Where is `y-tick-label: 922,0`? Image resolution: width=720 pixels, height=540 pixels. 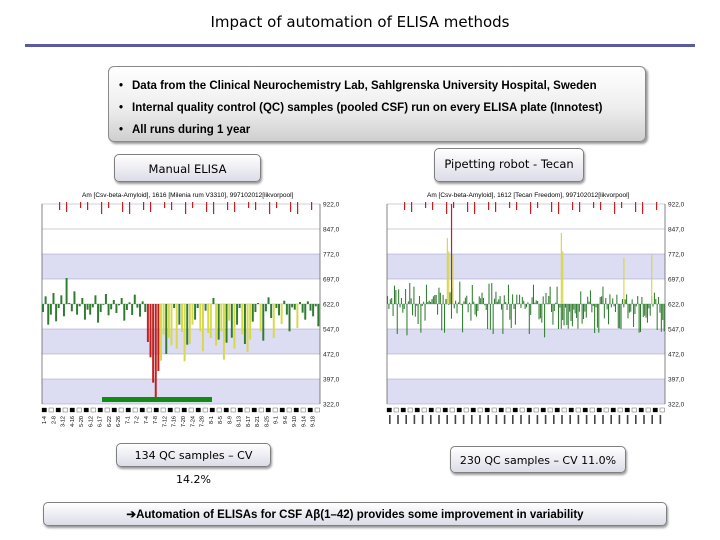
y-tick-label: 922,0 is located at coordinates (331, 205).